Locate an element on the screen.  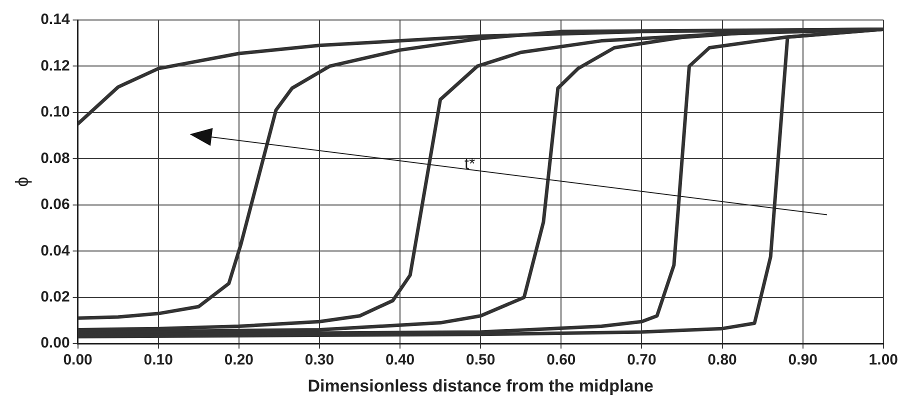
x-tick-label: 0.10 is located at coordinates (158, 360).